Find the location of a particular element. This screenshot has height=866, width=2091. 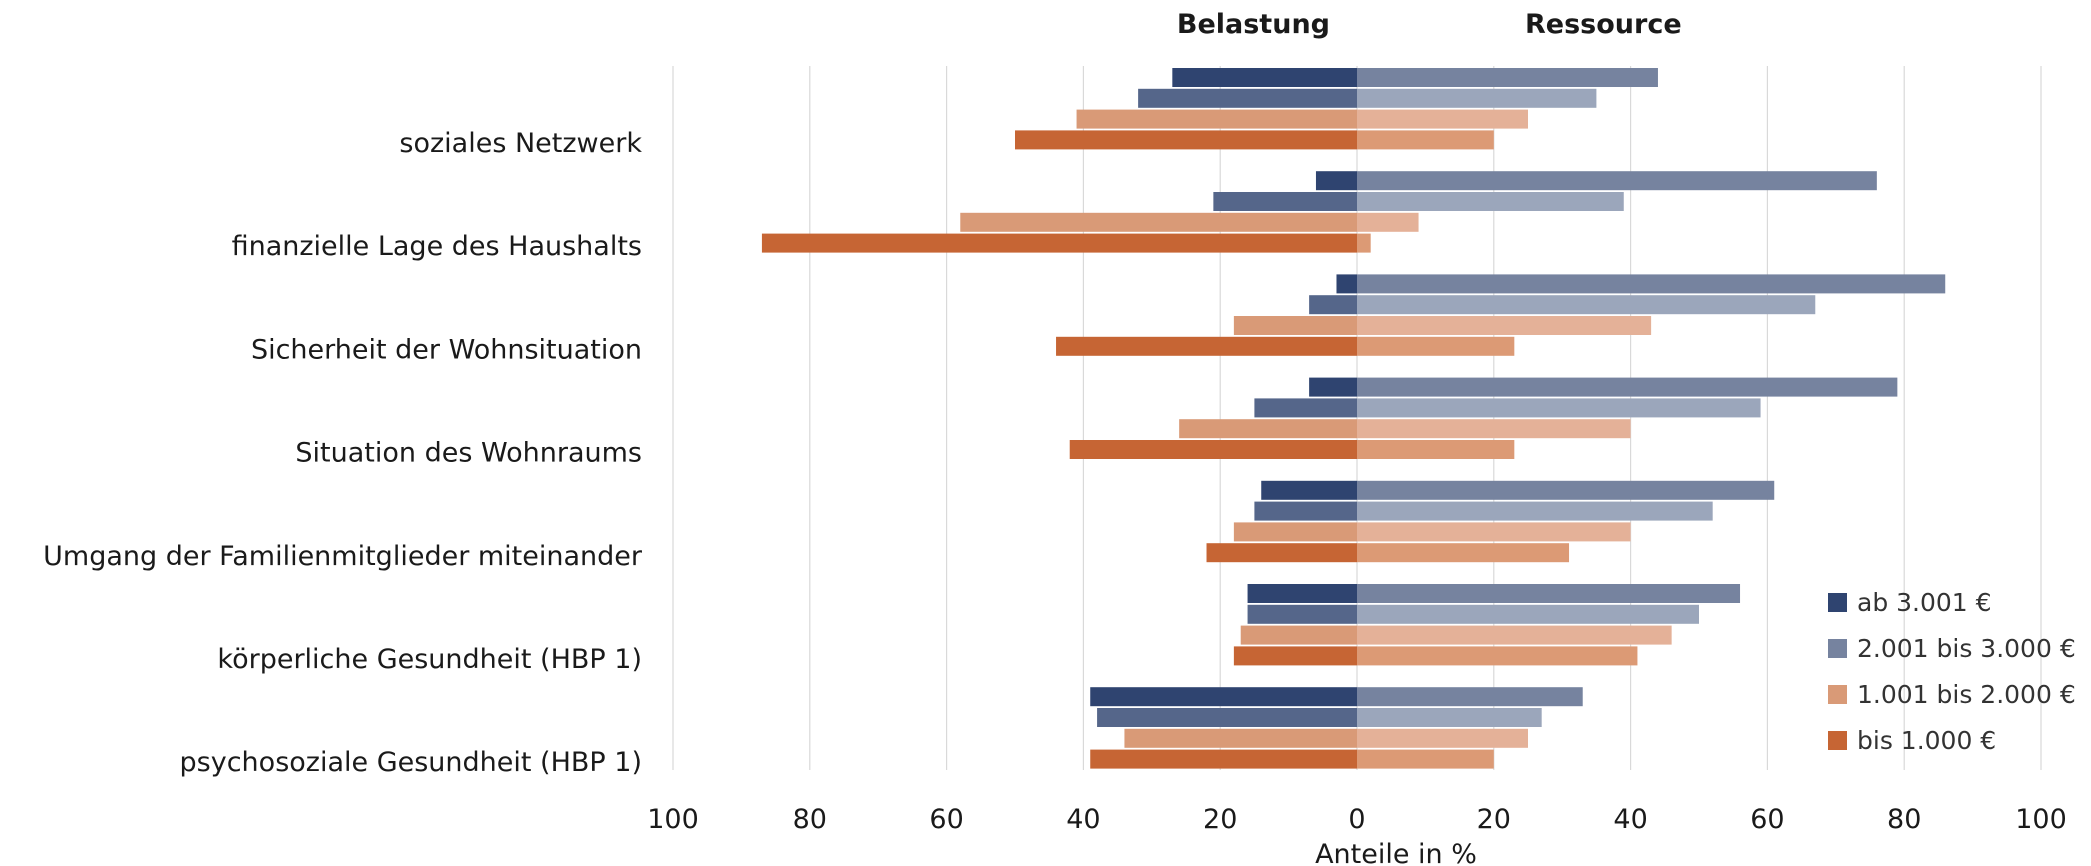

bar-ressource-c4-s1 is located at coordinates (1535, 511).